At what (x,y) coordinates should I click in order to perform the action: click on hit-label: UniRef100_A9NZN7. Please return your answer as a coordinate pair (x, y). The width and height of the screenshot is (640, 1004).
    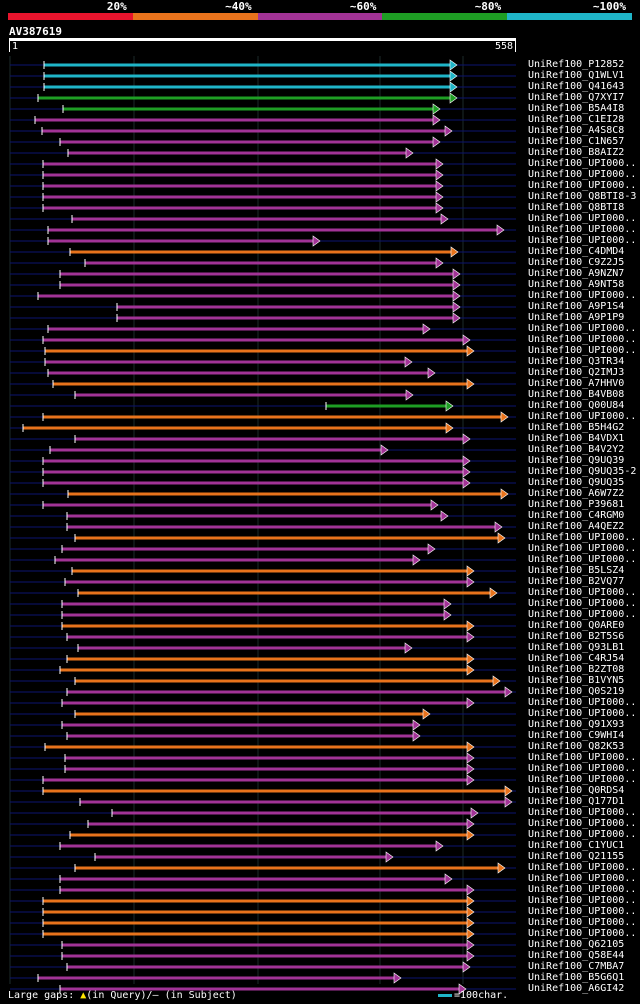
    Looking at the image, I should click on (576, 273).